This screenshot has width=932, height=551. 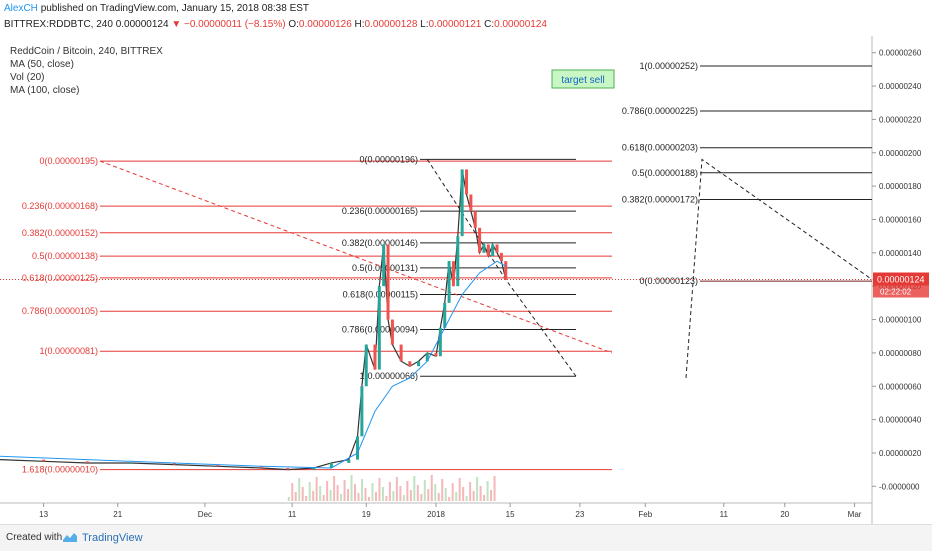 What do you see at coordinates (784, 514) in the screenshot?
I see `x-tick-label: 20` at bounding box center [784, 514].